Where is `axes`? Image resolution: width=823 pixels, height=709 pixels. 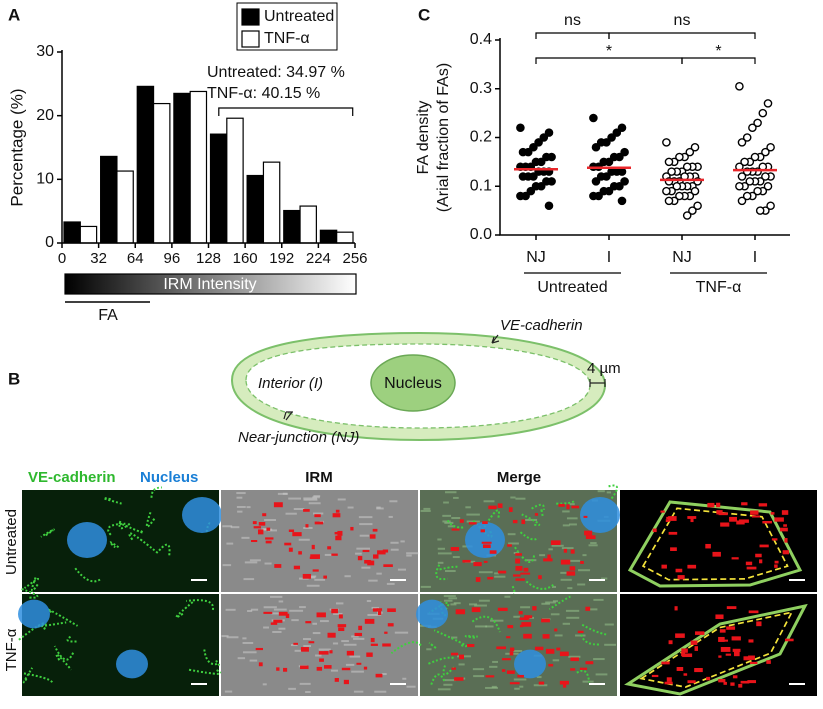 axes is located at coordinates (644, 137).